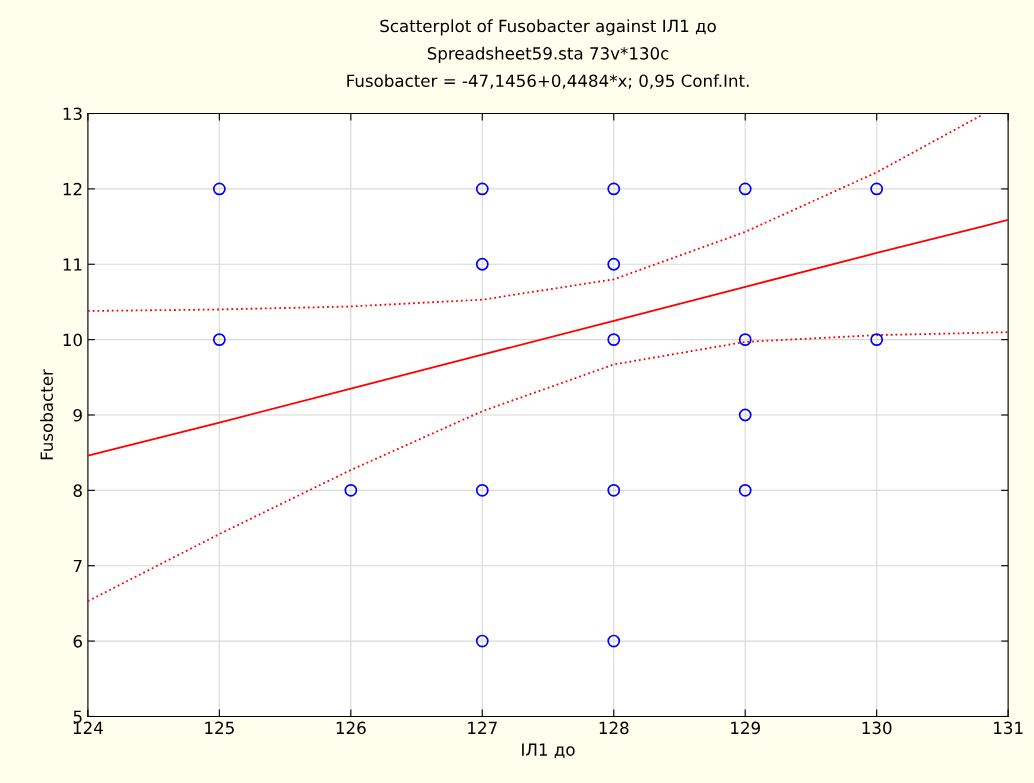 The image size is (1034, 783). I want to click on x-axis-title: ІЛ1 до, so click(548, 750).